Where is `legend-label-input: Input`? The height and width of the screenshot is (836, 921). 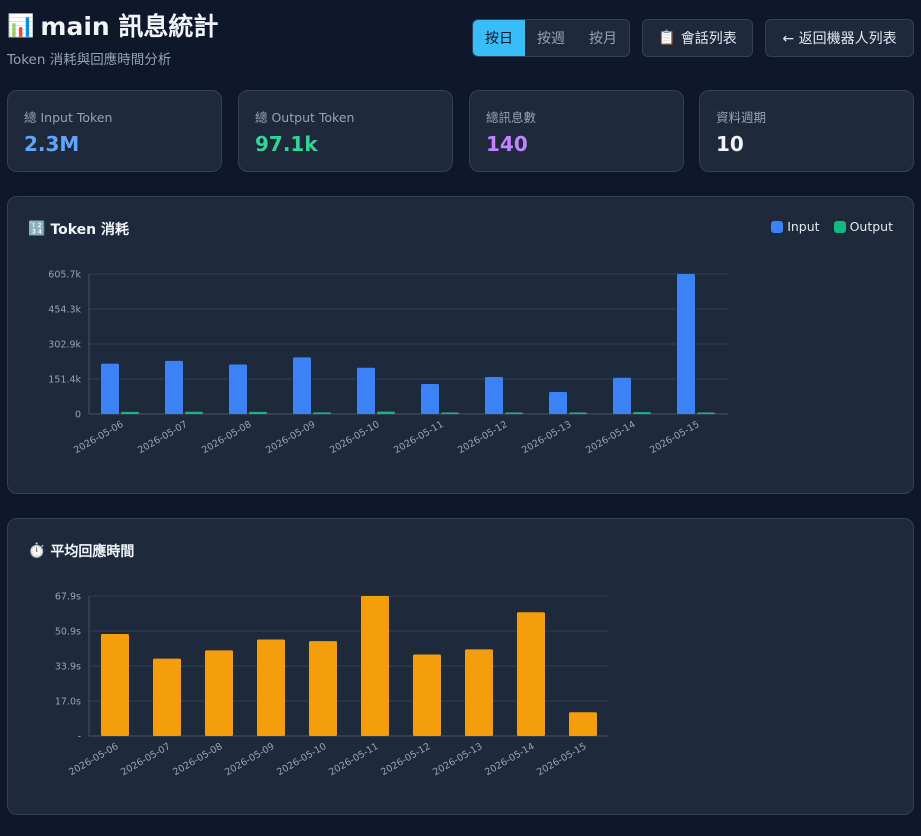
legend-label-input: Input is located at coordinates (803, 226).